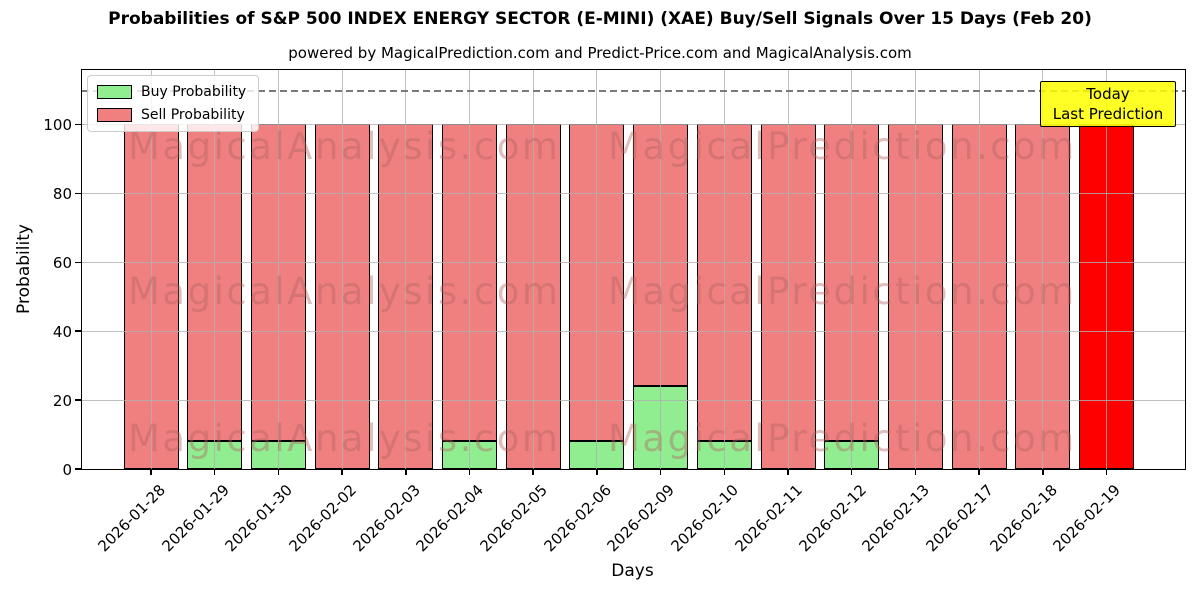 This screenshot has height=600, width=1200. What do you see at coordinates (959, 518) in the screenshot?
I see `x-tick-label: 2026-02-17` at bounding box center [959, 518].